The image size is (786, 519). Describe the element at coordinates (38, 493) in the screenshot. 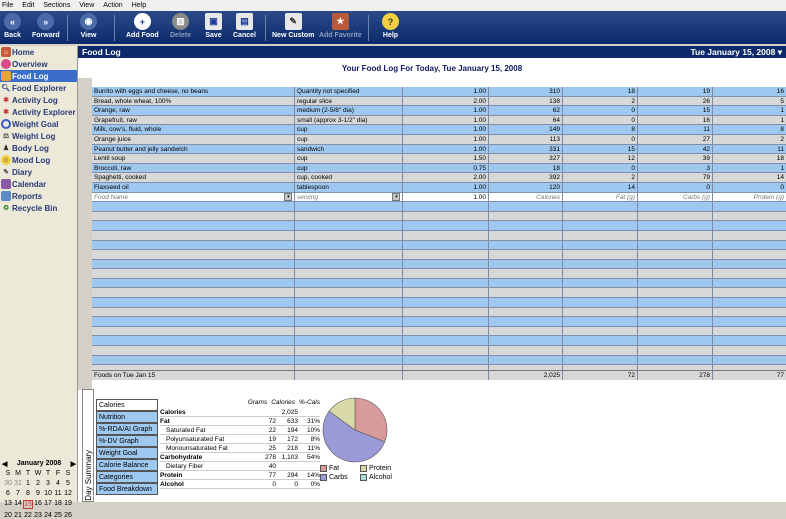

I see `calendar-day: 9` at that location.